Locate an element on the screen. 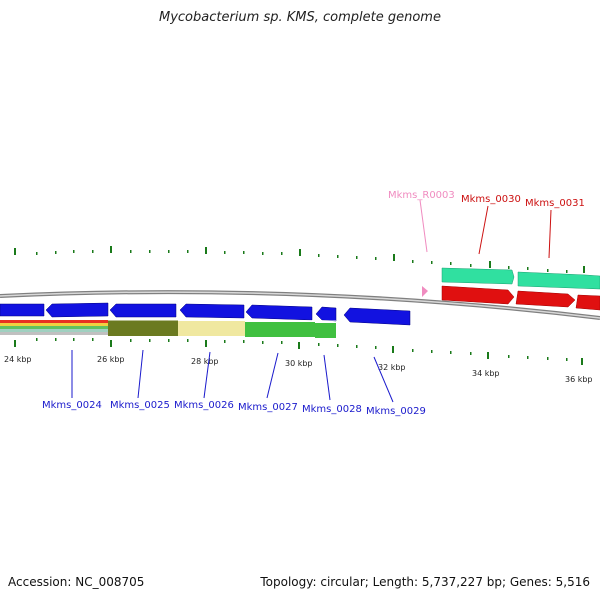 The image size is (600, 600). scale-label-24kbp: 24 kbp is located at coordinates (18, 359).